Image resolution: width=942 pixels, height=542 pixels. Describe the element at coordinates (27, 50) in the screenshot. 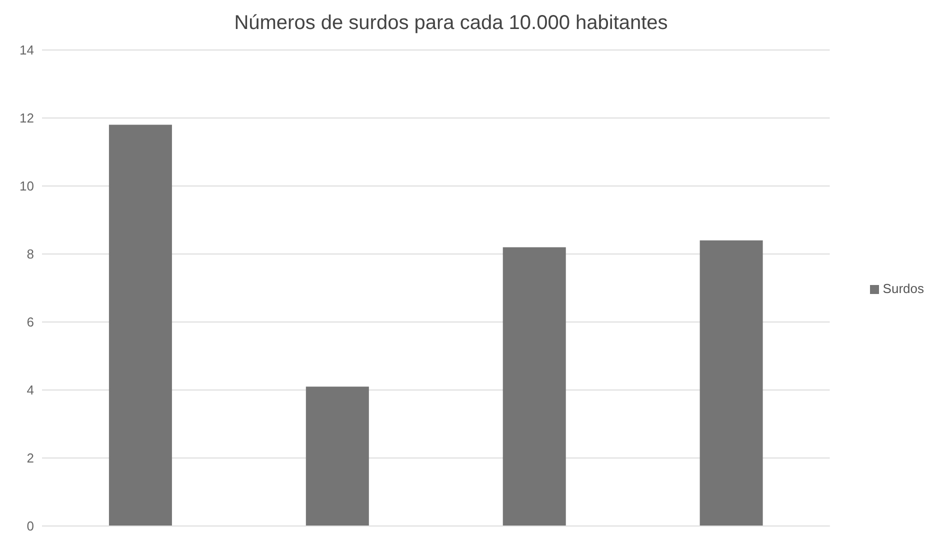

I see `y-tick-label: 14` at that location.